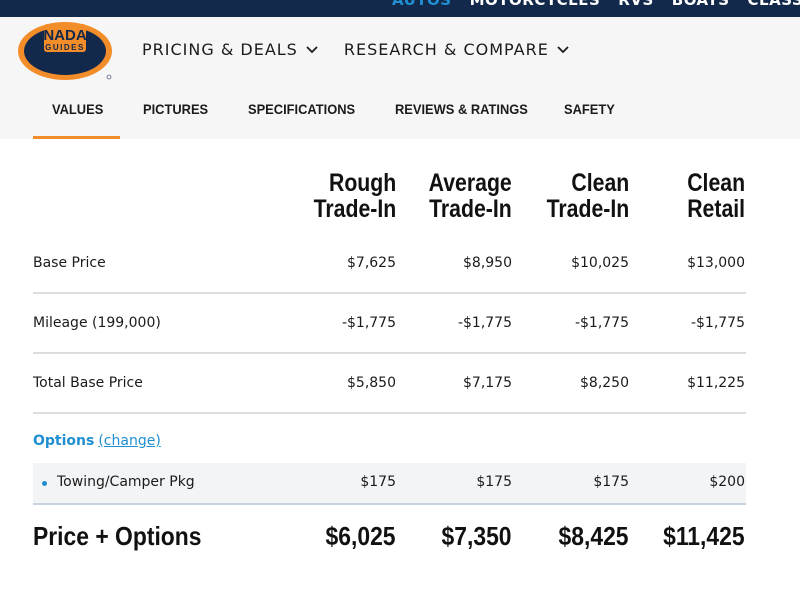 Image resolution: width=800 pixels, height=603 pixels. I want to click on column-header-rough-trade-in: Rough Trade-In, so click(354, 196).